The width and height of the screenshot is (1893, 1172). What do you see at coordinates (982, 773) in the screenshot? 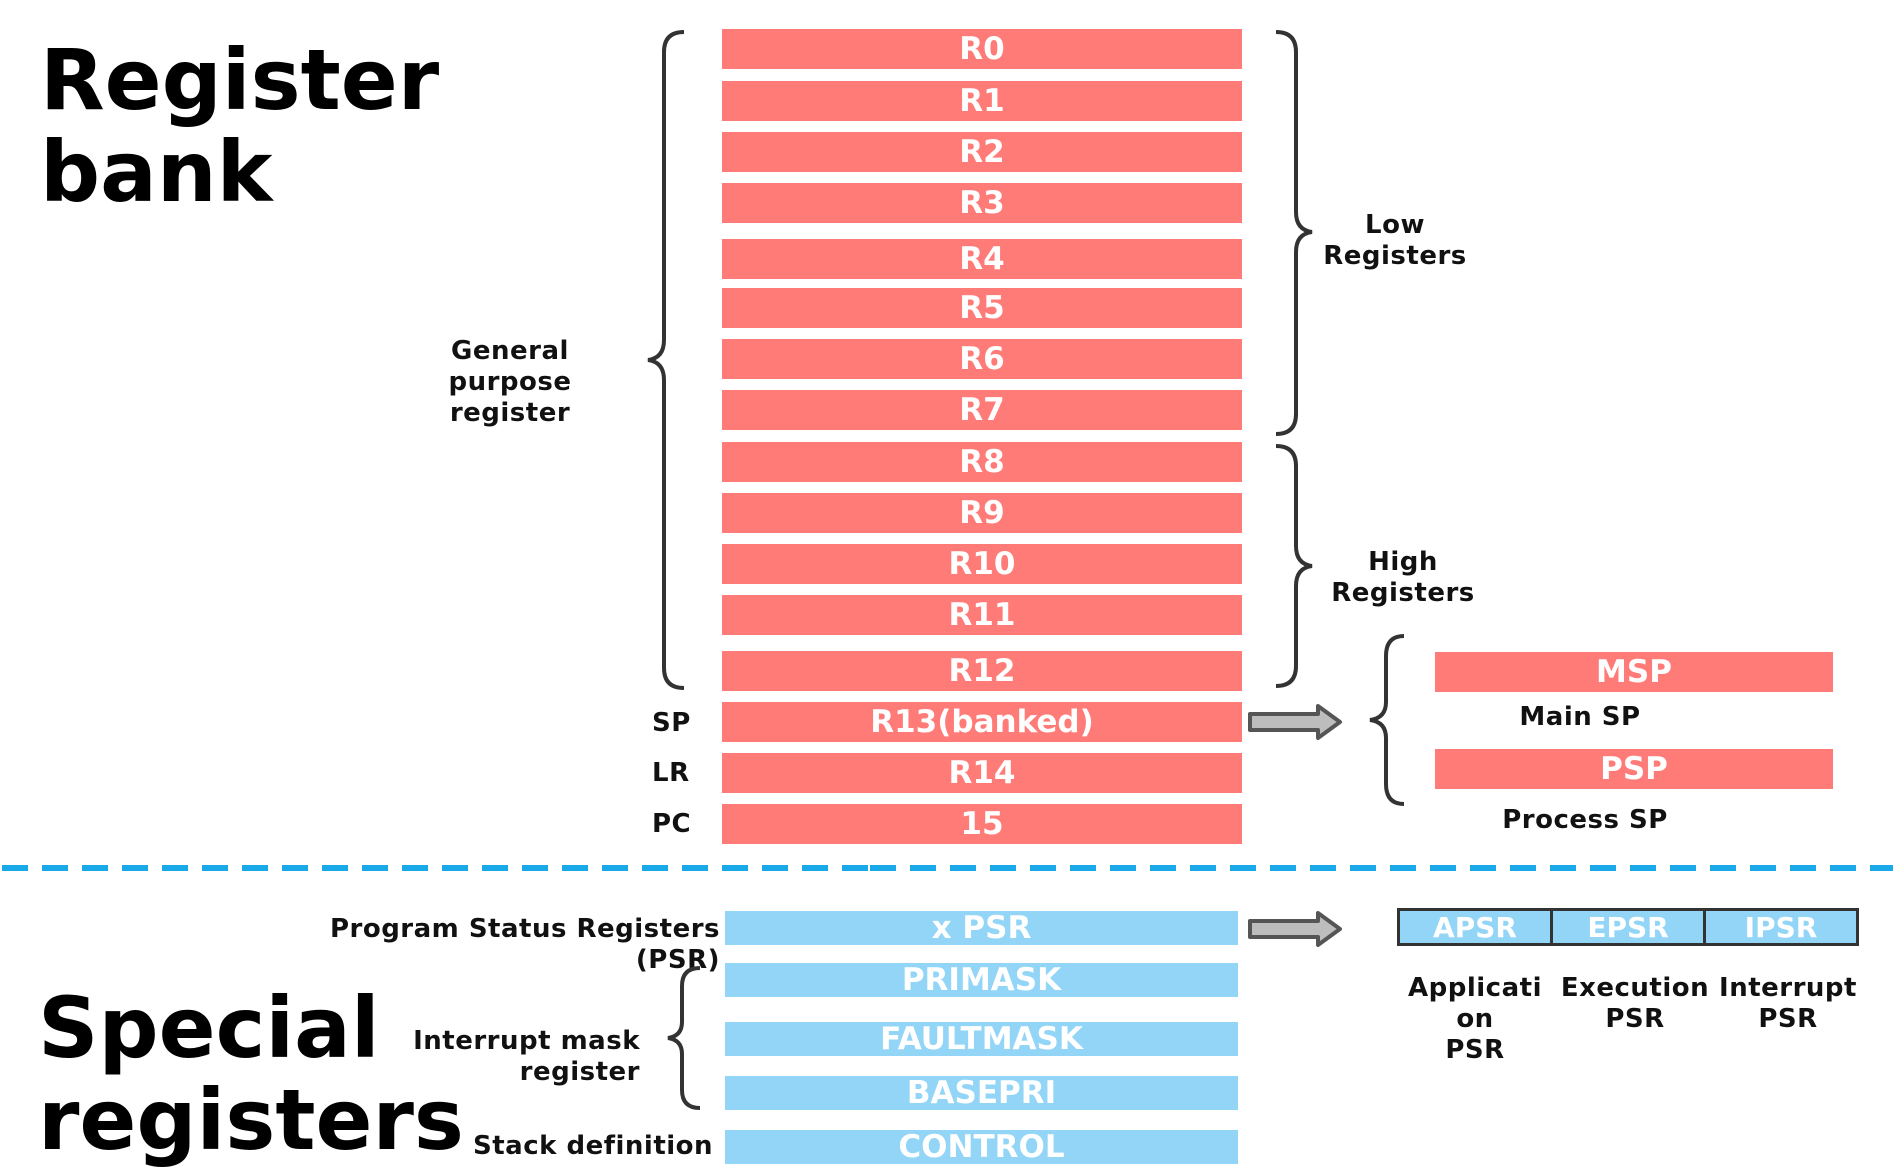
I see `register-r14: R14` at bounding box center [982, 773].